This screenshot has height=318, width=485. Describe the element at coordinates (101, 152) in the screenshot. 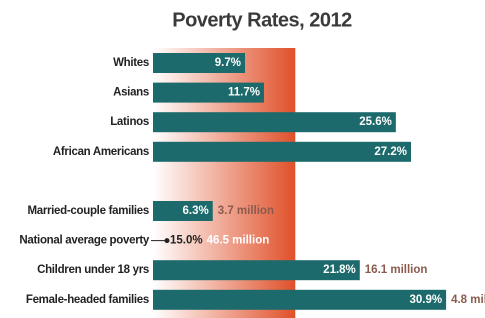

I see `category-label: African Americans` at that location.